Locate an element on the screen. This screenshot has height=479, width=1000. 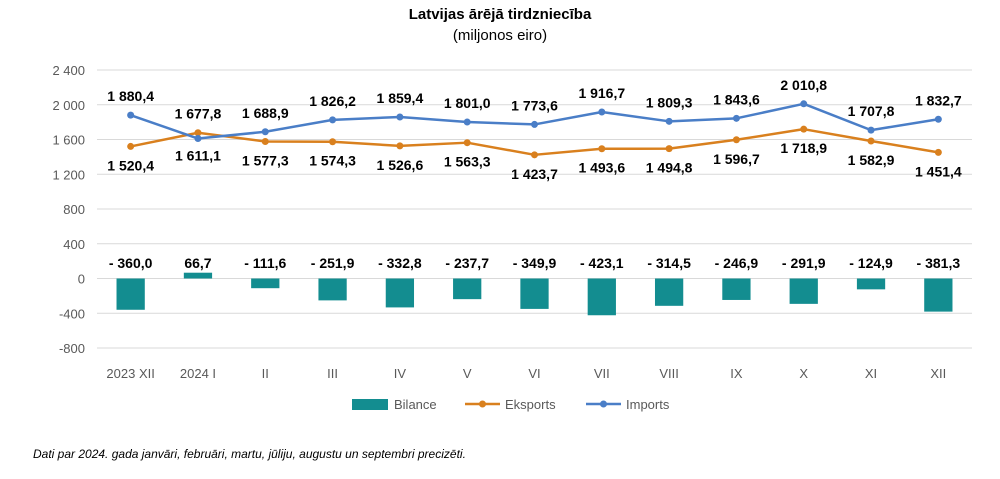
x-tick-label: 2023 XII is located at coordinates (130, 373).